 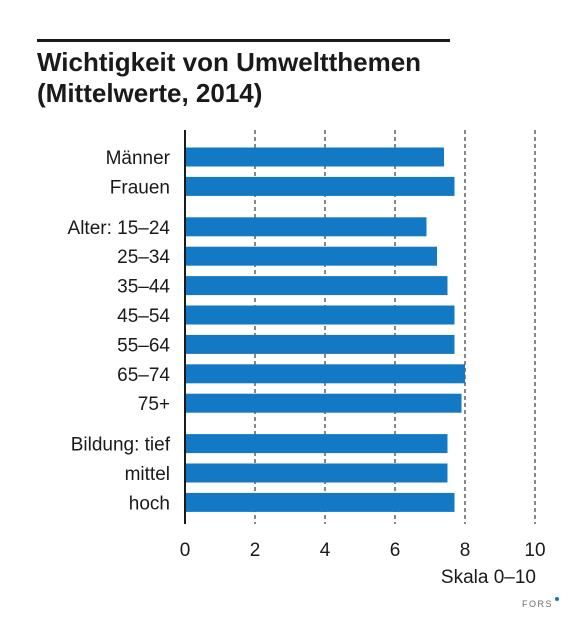 What do you see at coordinates (320, 502) in the screenshot?
I see `bar-hoch` at bounding box center [320, 502].